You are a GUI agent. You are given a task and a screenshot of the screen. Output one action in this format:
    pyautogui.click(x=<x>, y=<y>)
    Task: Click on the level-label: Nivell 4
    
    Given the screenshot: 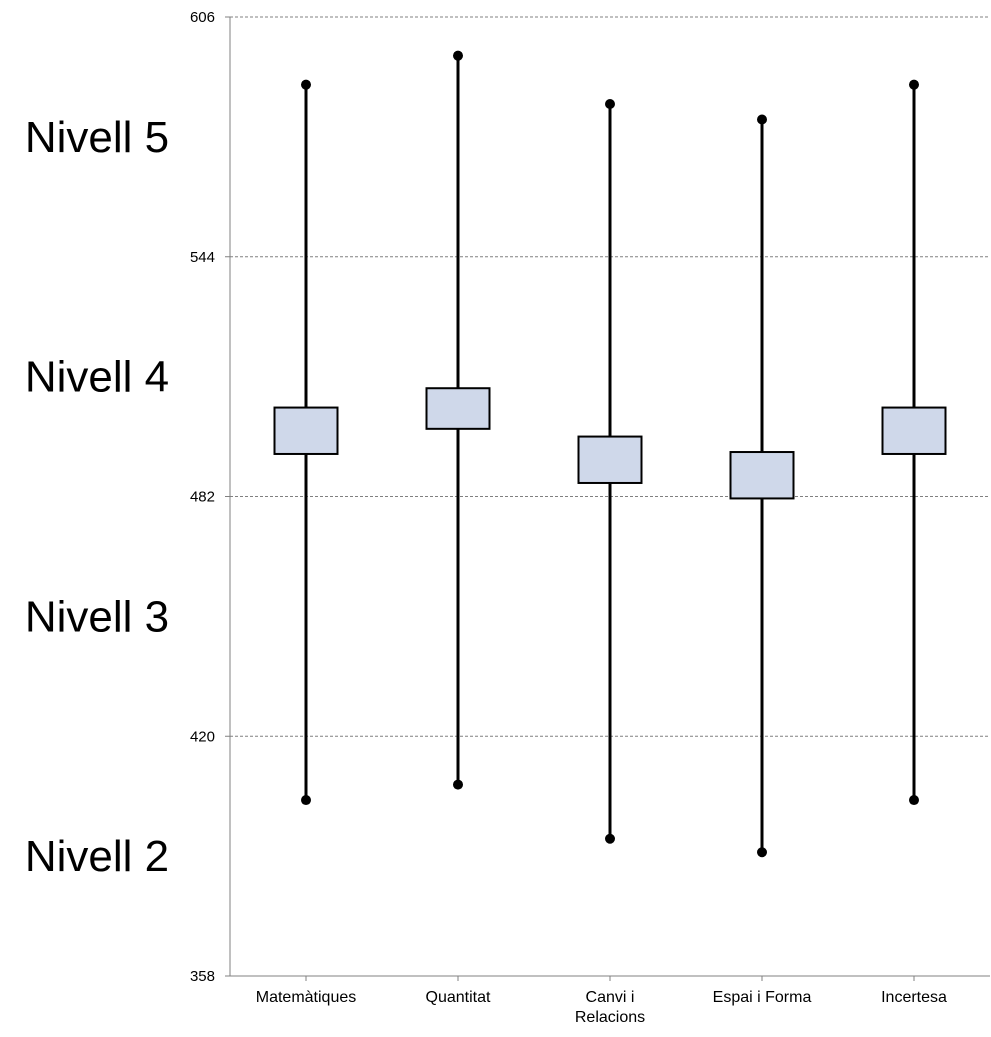 What is the action you would take?
    pyautogui.click(x=97, y=377)
    